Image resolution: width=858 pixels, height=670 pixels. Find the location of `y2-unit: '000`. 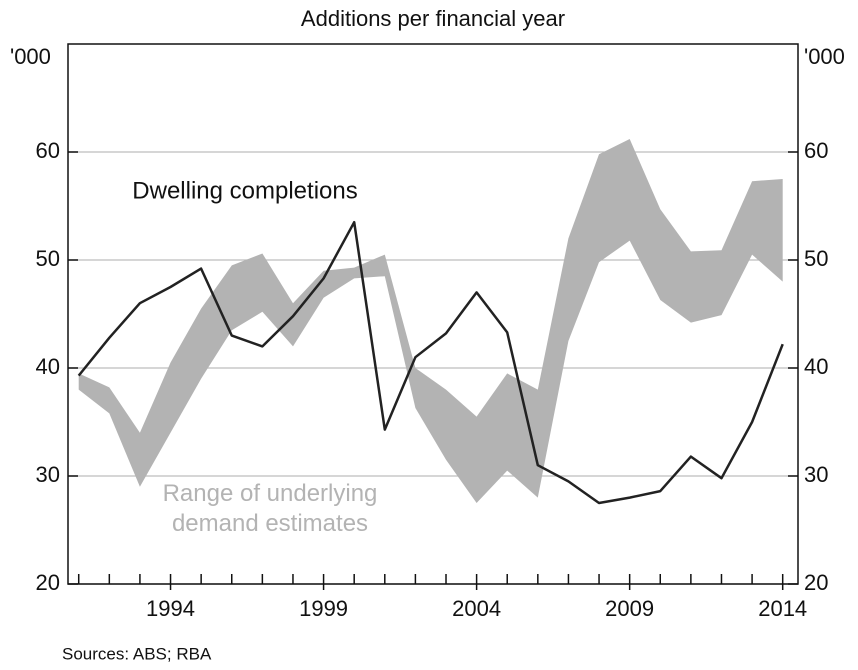

y2-unit: '000 is located at coordinates (824, 56).